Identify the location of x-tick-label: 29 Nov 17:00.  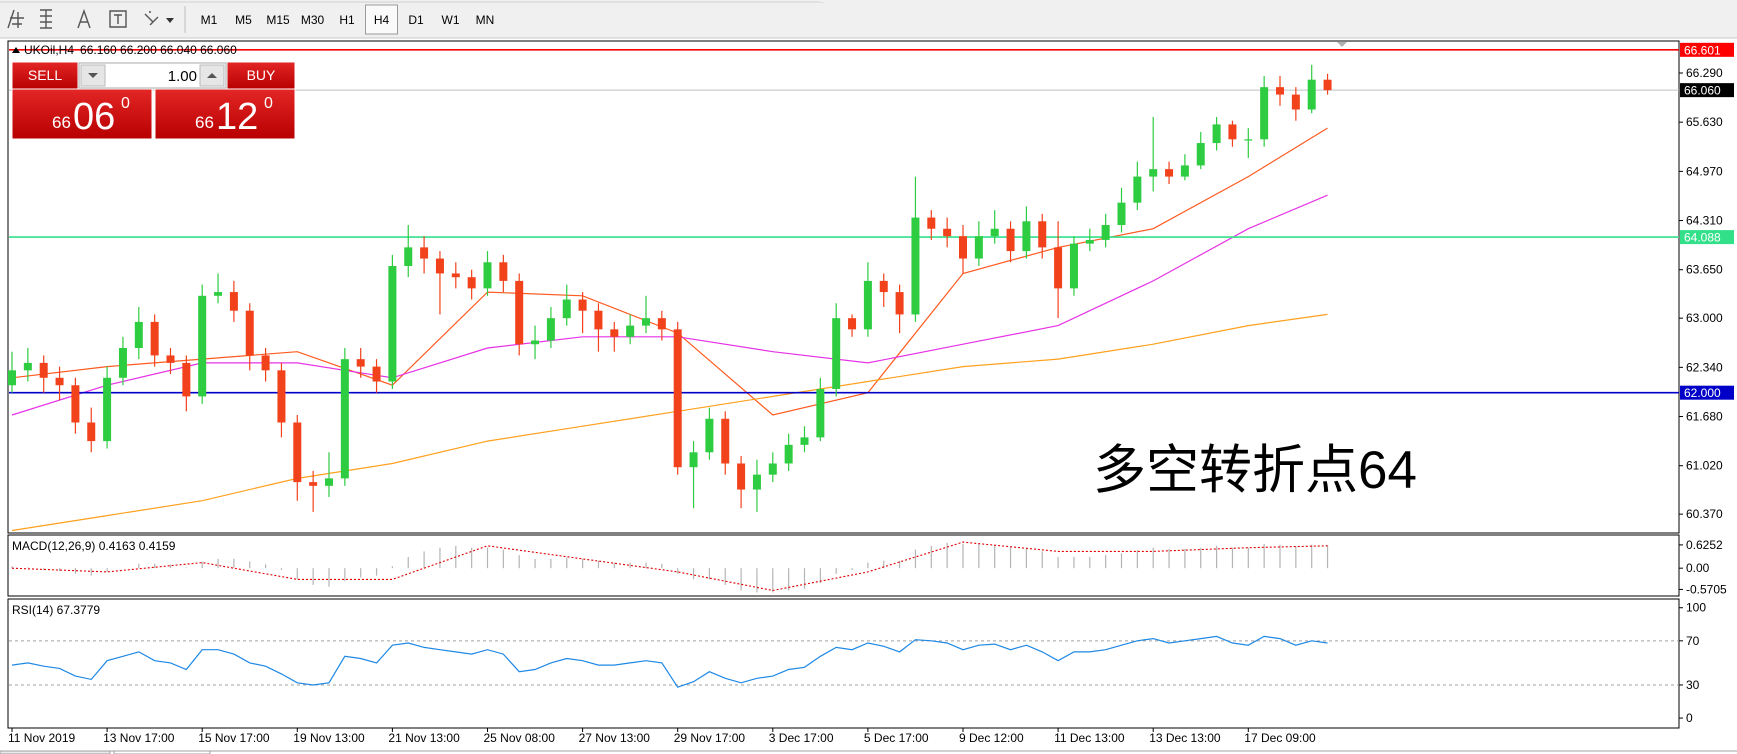
(710, 738).